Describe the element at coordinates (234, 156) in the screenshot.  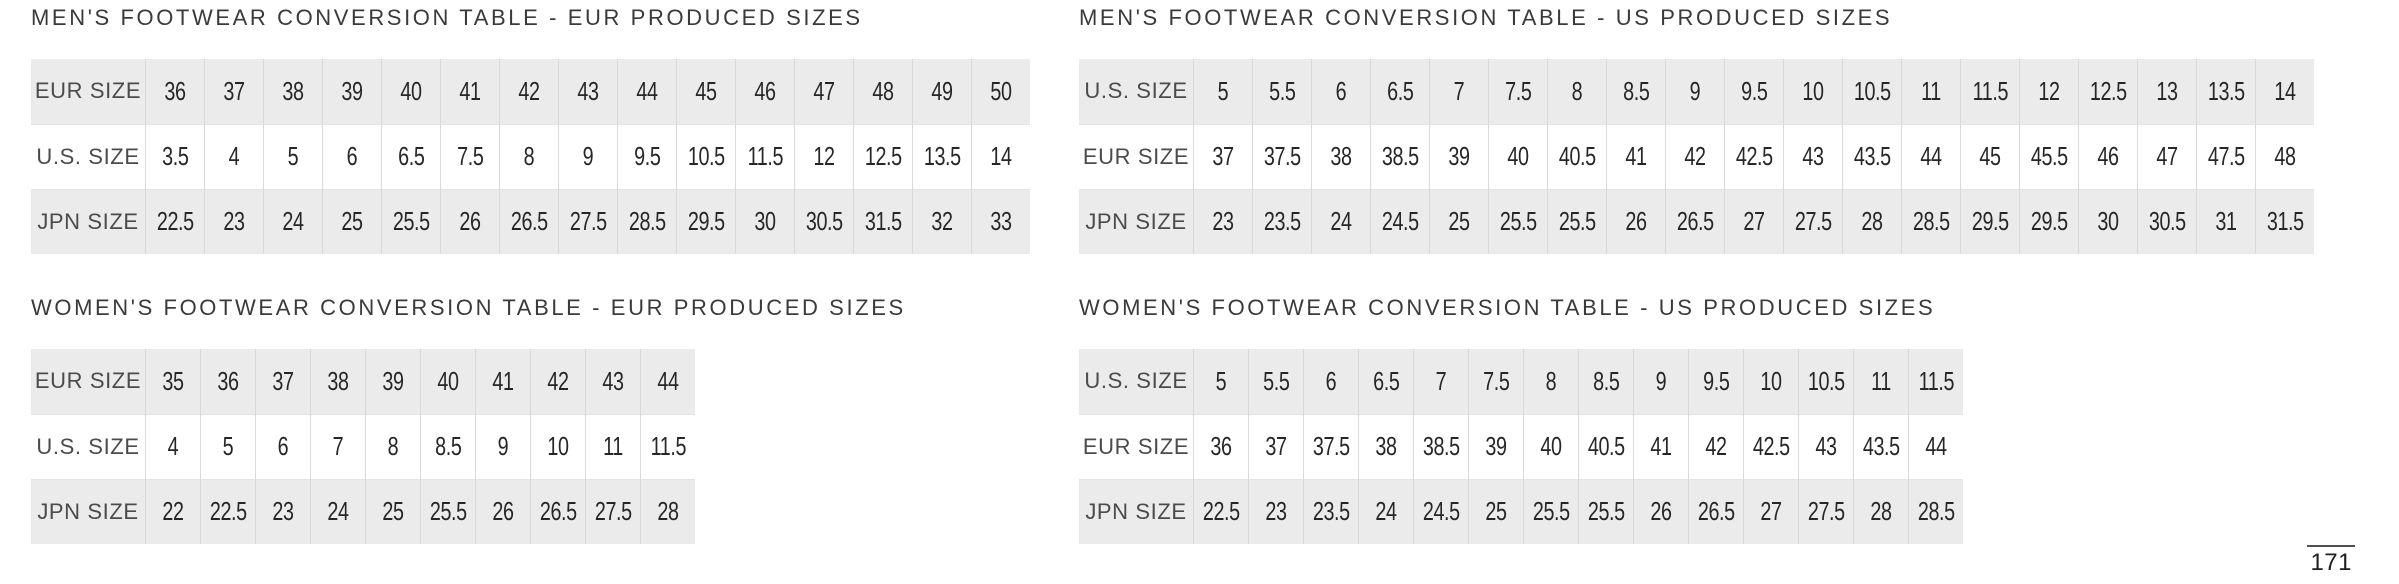
I see `size-cell: 4` at that location.